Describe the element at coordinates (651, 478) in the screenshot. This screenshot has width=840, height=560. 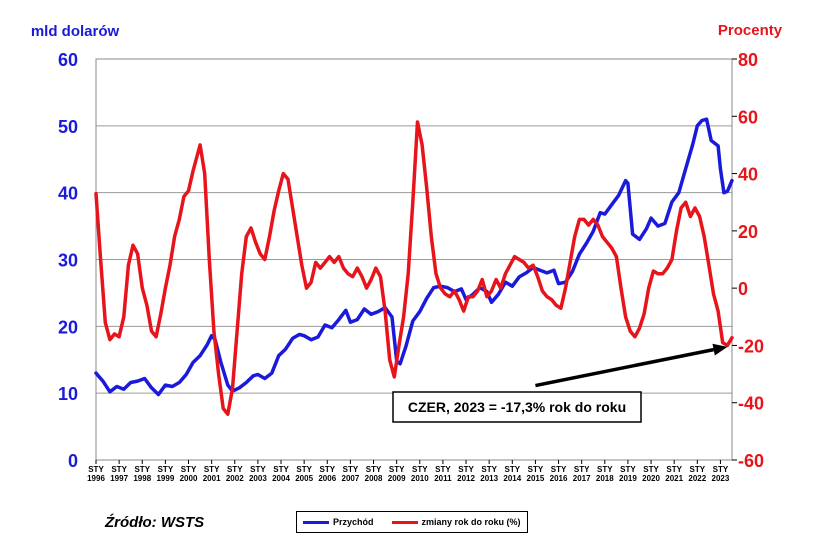
I see `x-tick-year-24: 2020` at that location.